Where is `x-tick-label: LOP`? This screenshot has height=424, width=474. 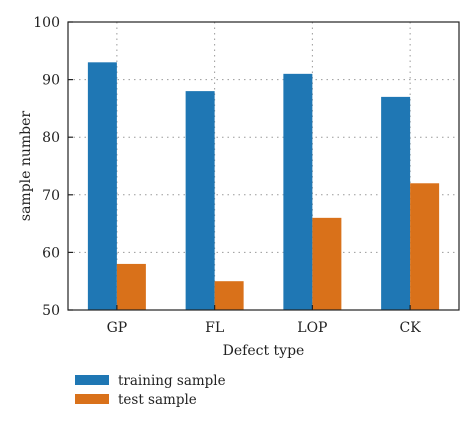
x-tick-label: LOP is located at coordinates (312, 328).